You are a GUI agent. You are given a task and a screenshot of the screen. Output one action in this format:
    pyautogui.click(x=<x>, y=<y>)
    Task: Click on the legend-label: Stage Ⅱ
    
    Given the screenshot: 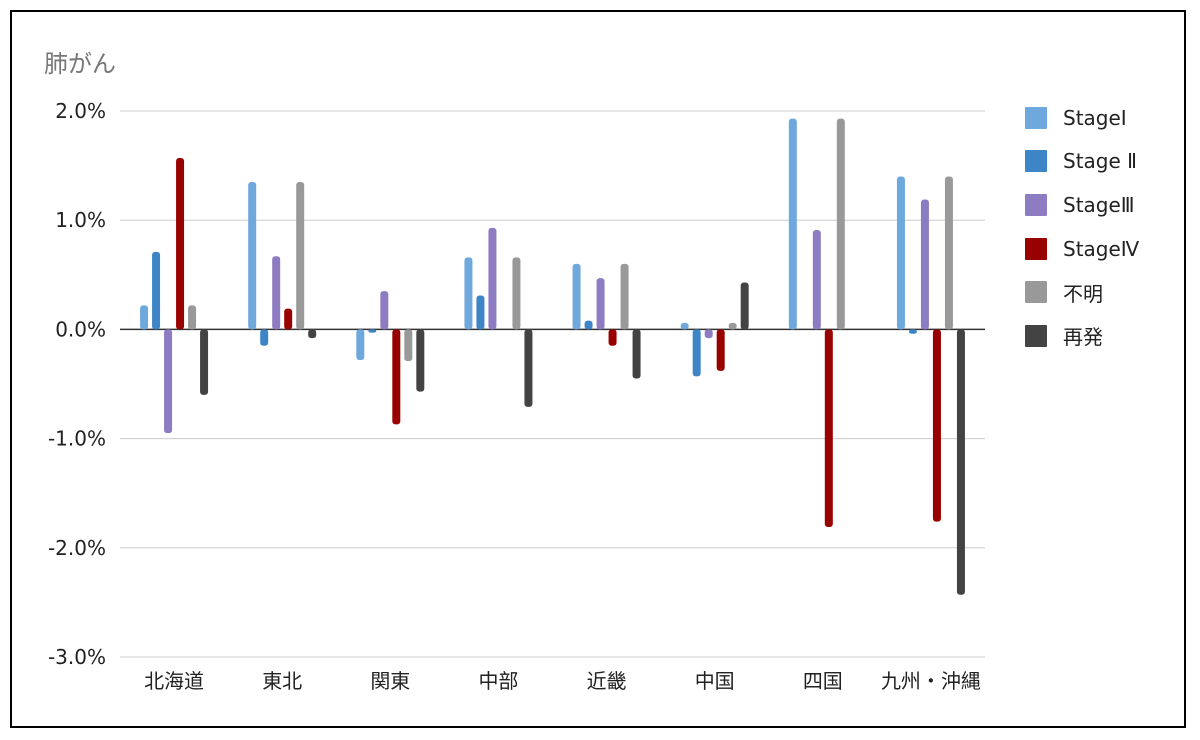 What is the action you would take?
    pyautogui.click(x=1100, y=161)
    